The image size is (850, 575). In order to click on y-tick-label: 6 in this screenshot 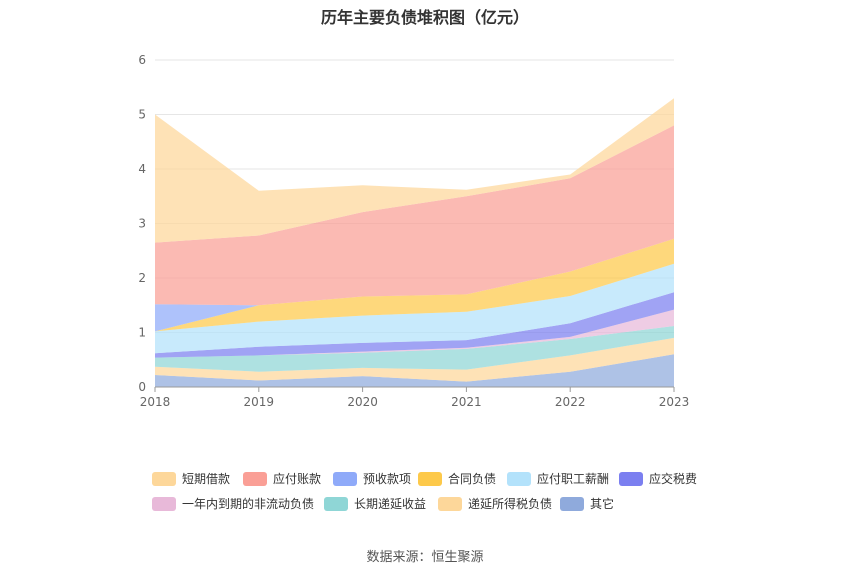, I will do `click(142, 60)`.